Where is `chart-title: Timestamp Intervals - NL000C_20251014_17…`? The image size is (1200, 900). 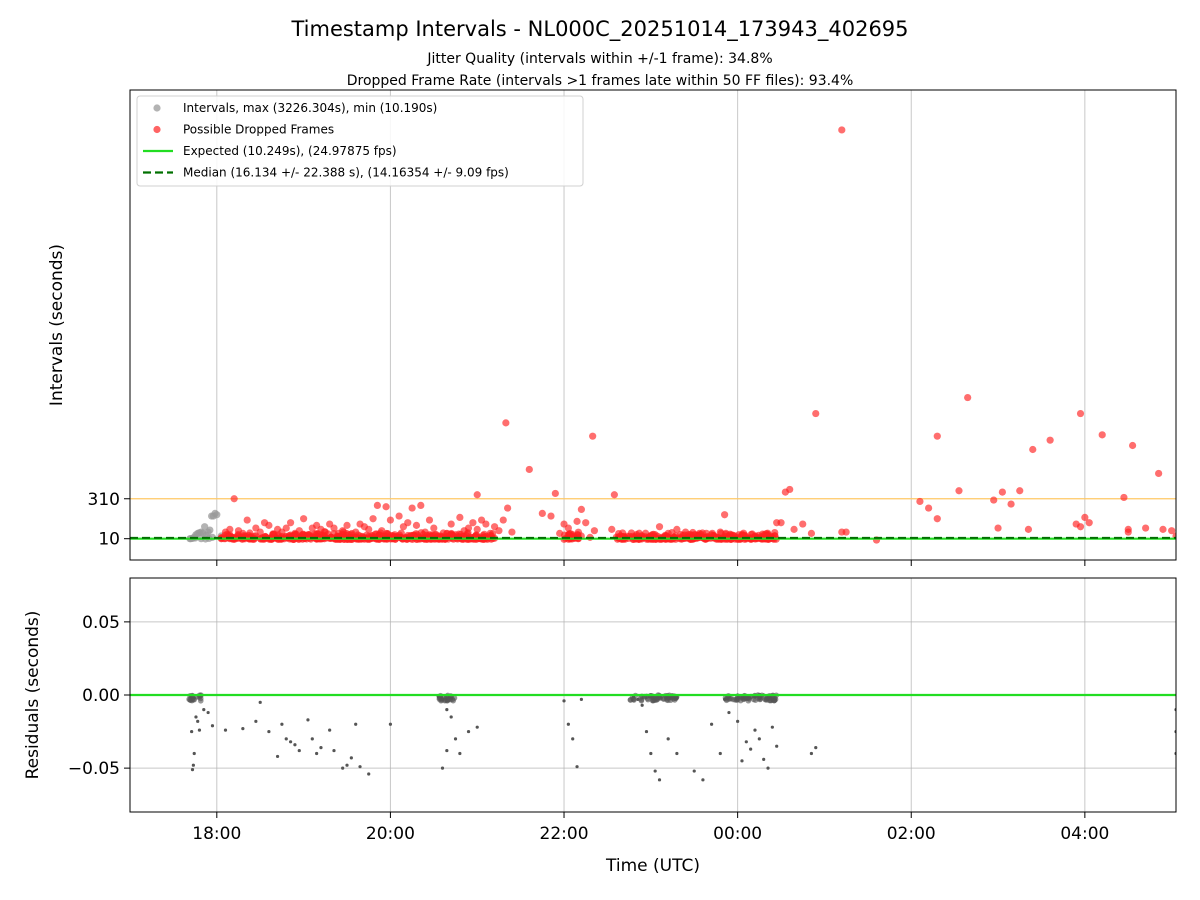
chart-title: Timestamp Intervals - NL000C_20251014_17… is located at coordinates (599, 29).